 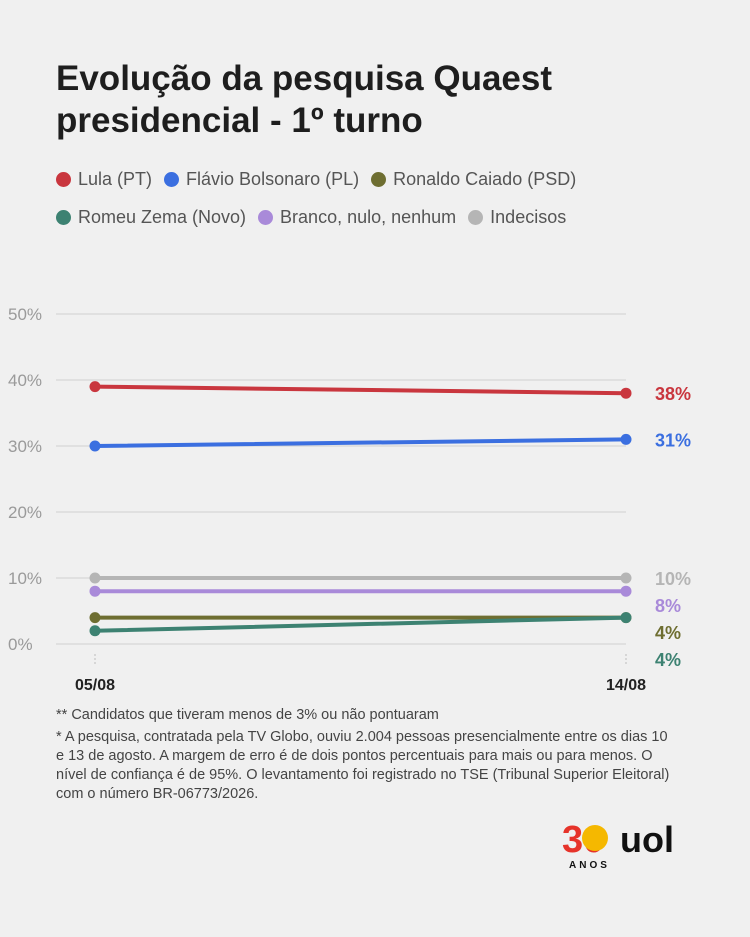 What do you see at coordinates (673, 579) in the screenshot?
I see `end-value-label: 10%` at bounding box center [673, 579].